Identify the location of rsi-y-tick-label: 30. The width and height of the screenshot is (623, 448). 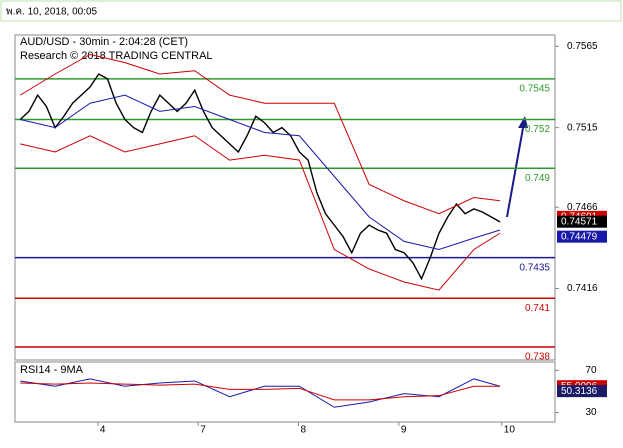
(591, 412).